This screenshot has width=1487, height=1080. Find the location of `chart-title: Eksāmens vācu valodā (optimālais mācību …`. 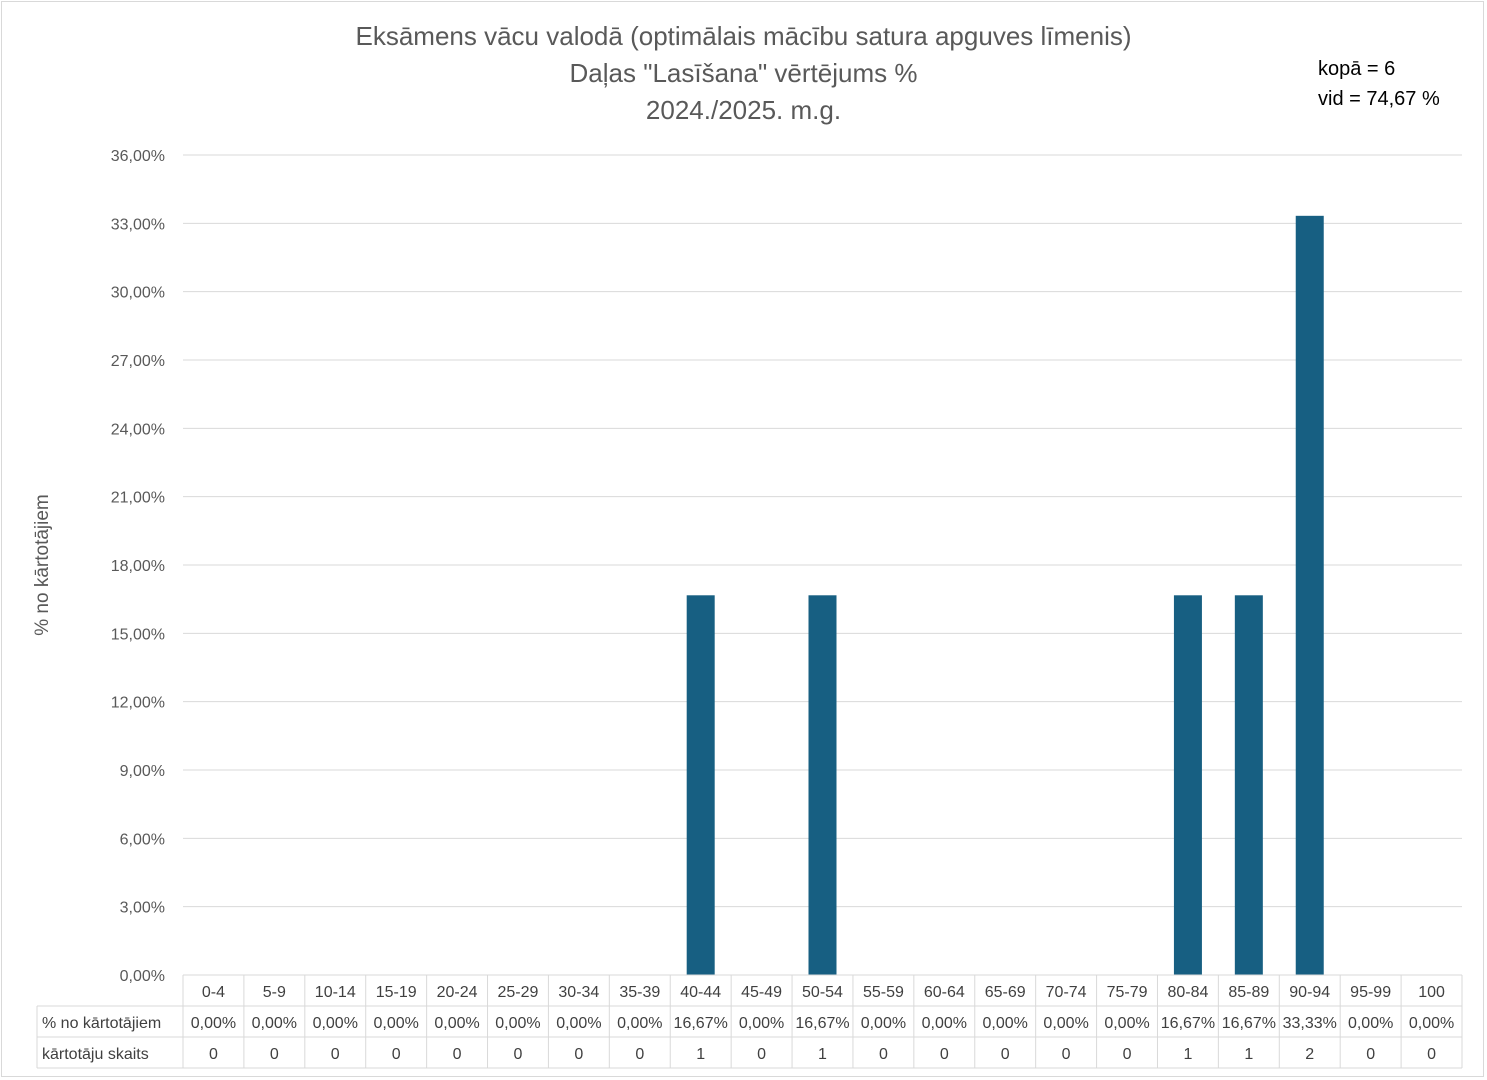

chart-title: Eksāmens vācu valodā (optimālais mācību … is located at coordinates (743, 73).